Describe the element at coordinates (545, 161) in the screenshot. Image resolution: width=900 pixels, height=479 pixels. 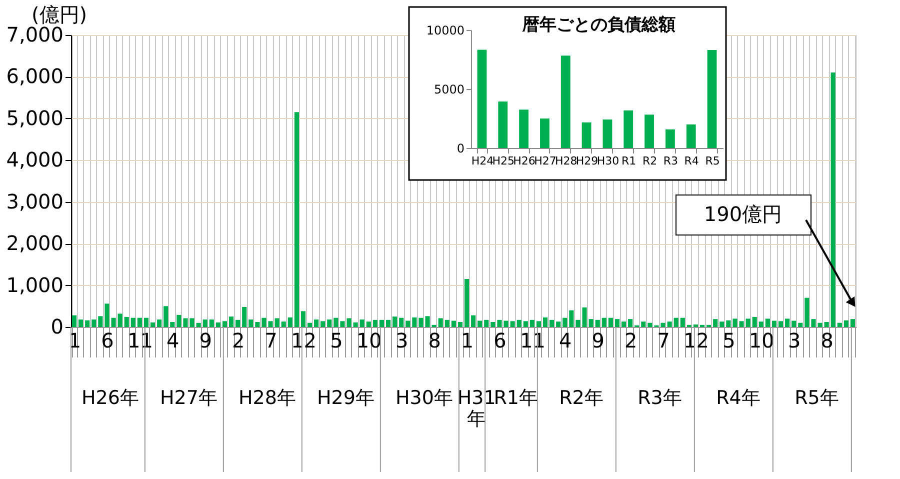
I see `x-tick-label: H27` at that location.